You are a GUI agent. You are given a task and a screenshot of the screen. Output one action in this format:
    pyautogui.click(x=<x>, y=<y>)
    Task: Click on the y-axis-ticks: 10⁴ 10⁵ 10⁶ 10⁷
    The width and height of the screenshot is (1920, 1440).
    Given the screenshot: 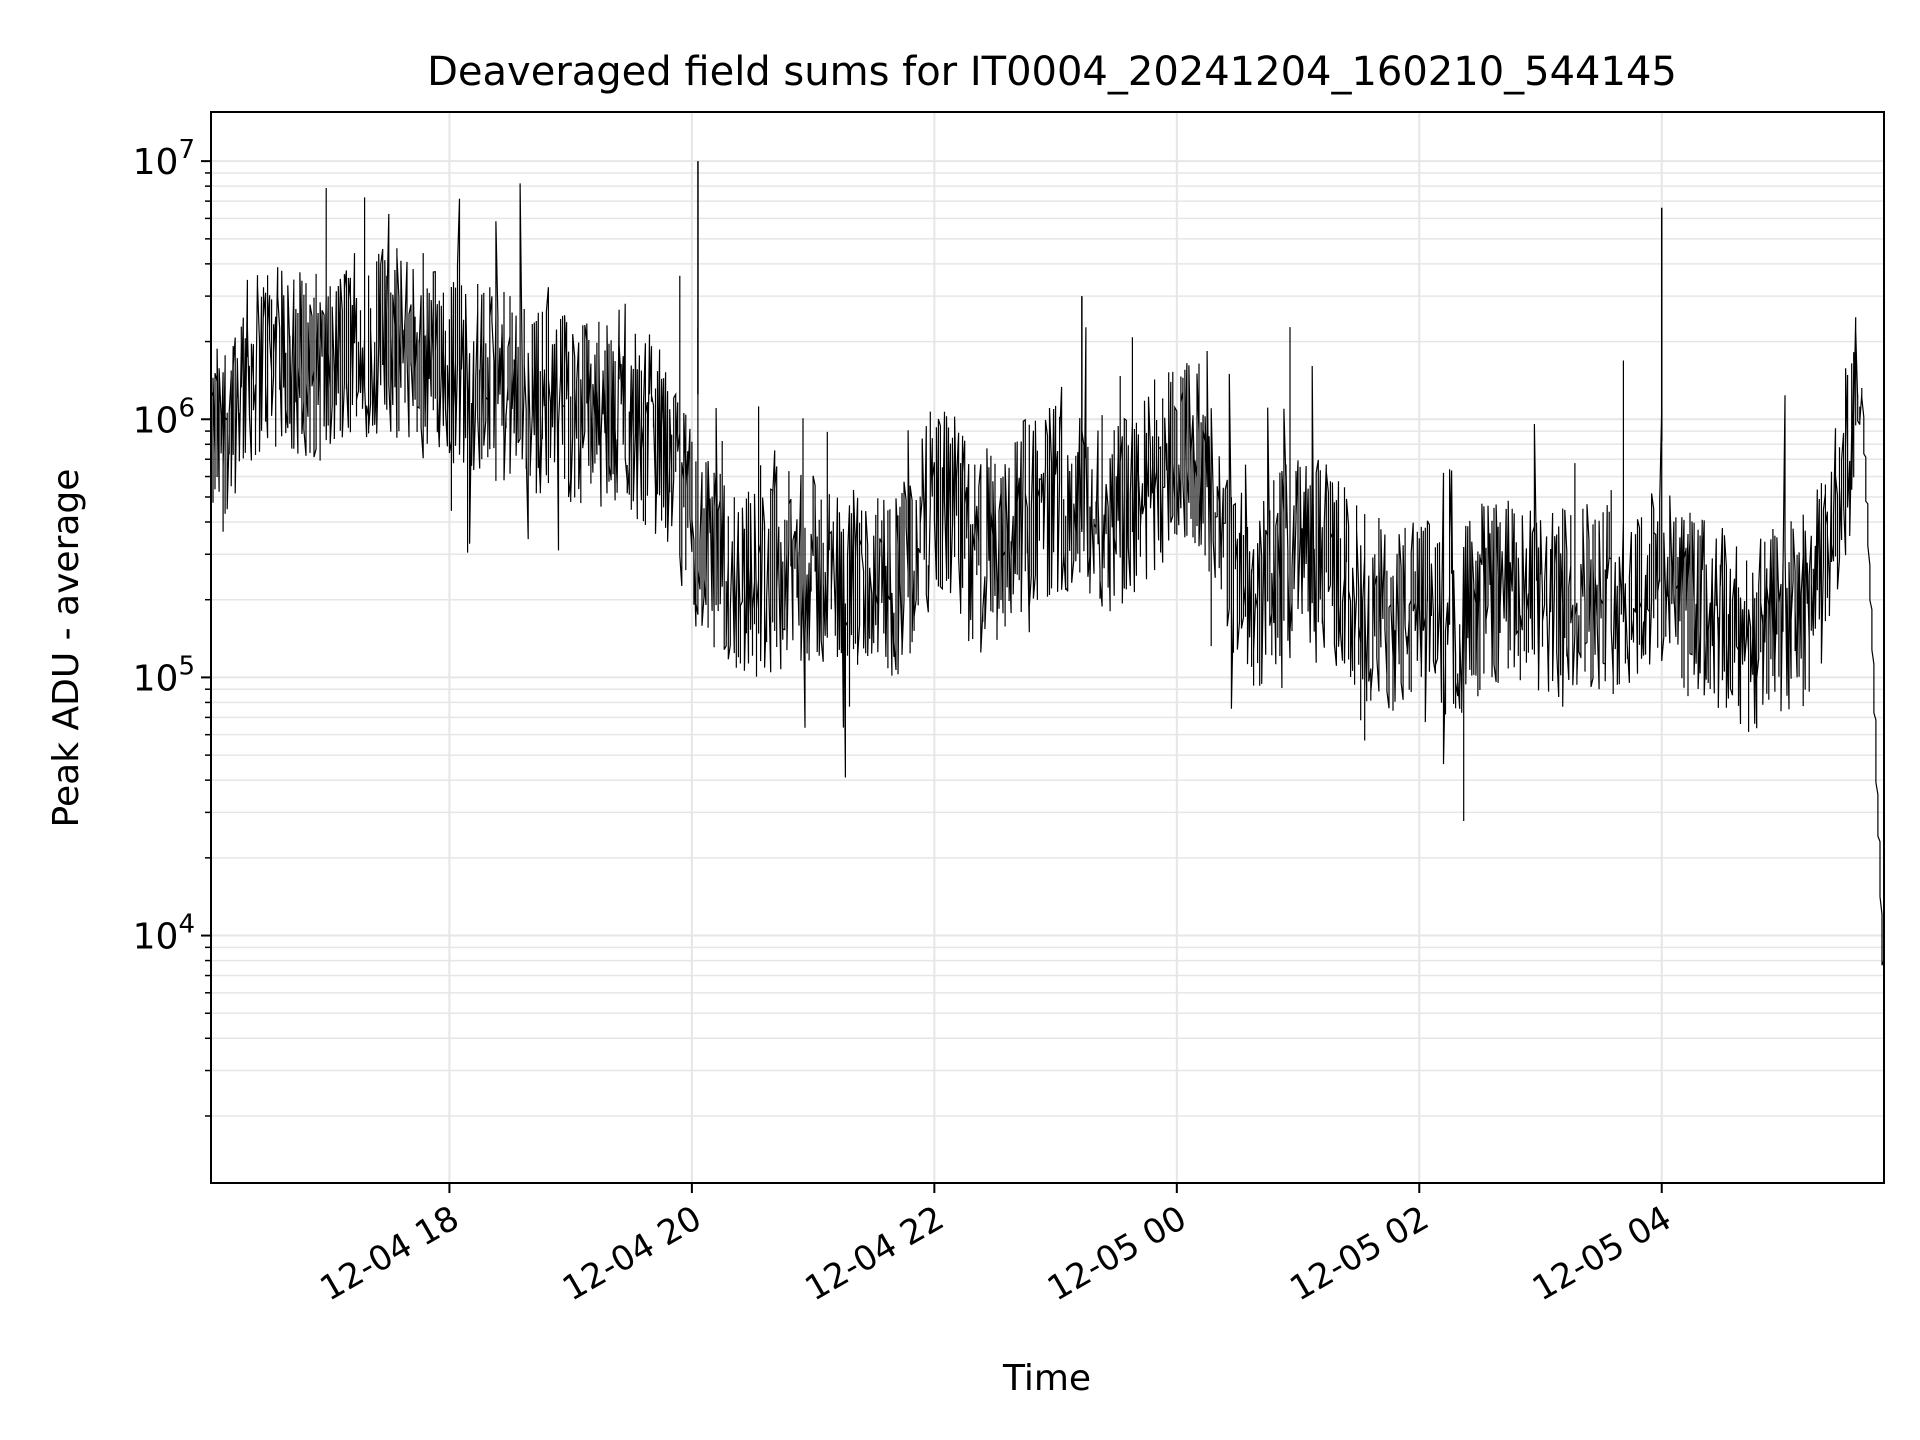 What is the action you would take?
    pyautogui.click(x=172, y=626)
    